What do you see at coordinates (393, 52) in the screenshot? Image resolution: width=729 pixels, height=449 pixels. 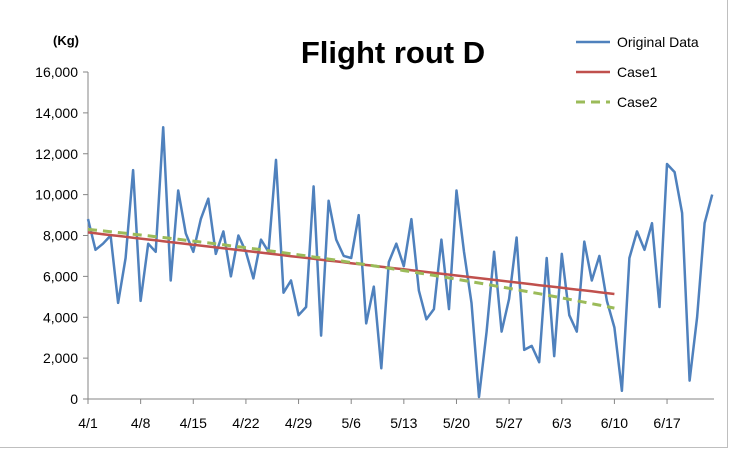 I see `chart-title: Flight rout D` at bounding box center [393, 52].